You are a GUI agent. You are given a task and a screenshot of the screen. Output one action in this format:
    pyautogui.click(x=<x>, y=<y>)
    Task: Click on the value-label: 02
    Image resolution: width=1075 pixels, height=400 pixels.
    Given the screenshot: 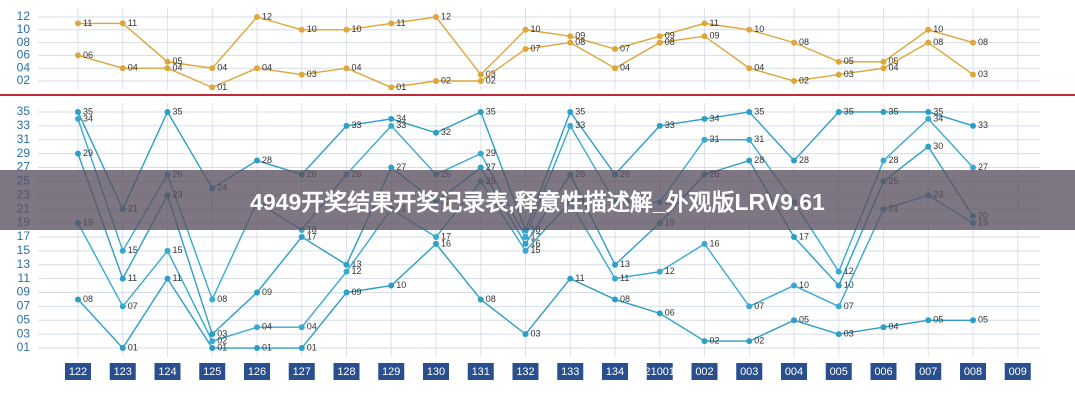 What is the action you would take?
    pyautogui.click(x=446, y=80)
    